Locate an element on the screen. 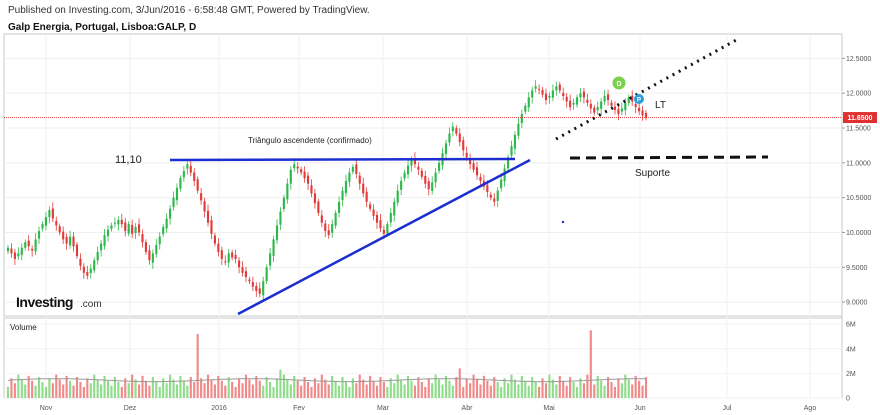 This screenshot has width=880, height=415. time-tick-label: Fev is located at coordinates (299, 408).